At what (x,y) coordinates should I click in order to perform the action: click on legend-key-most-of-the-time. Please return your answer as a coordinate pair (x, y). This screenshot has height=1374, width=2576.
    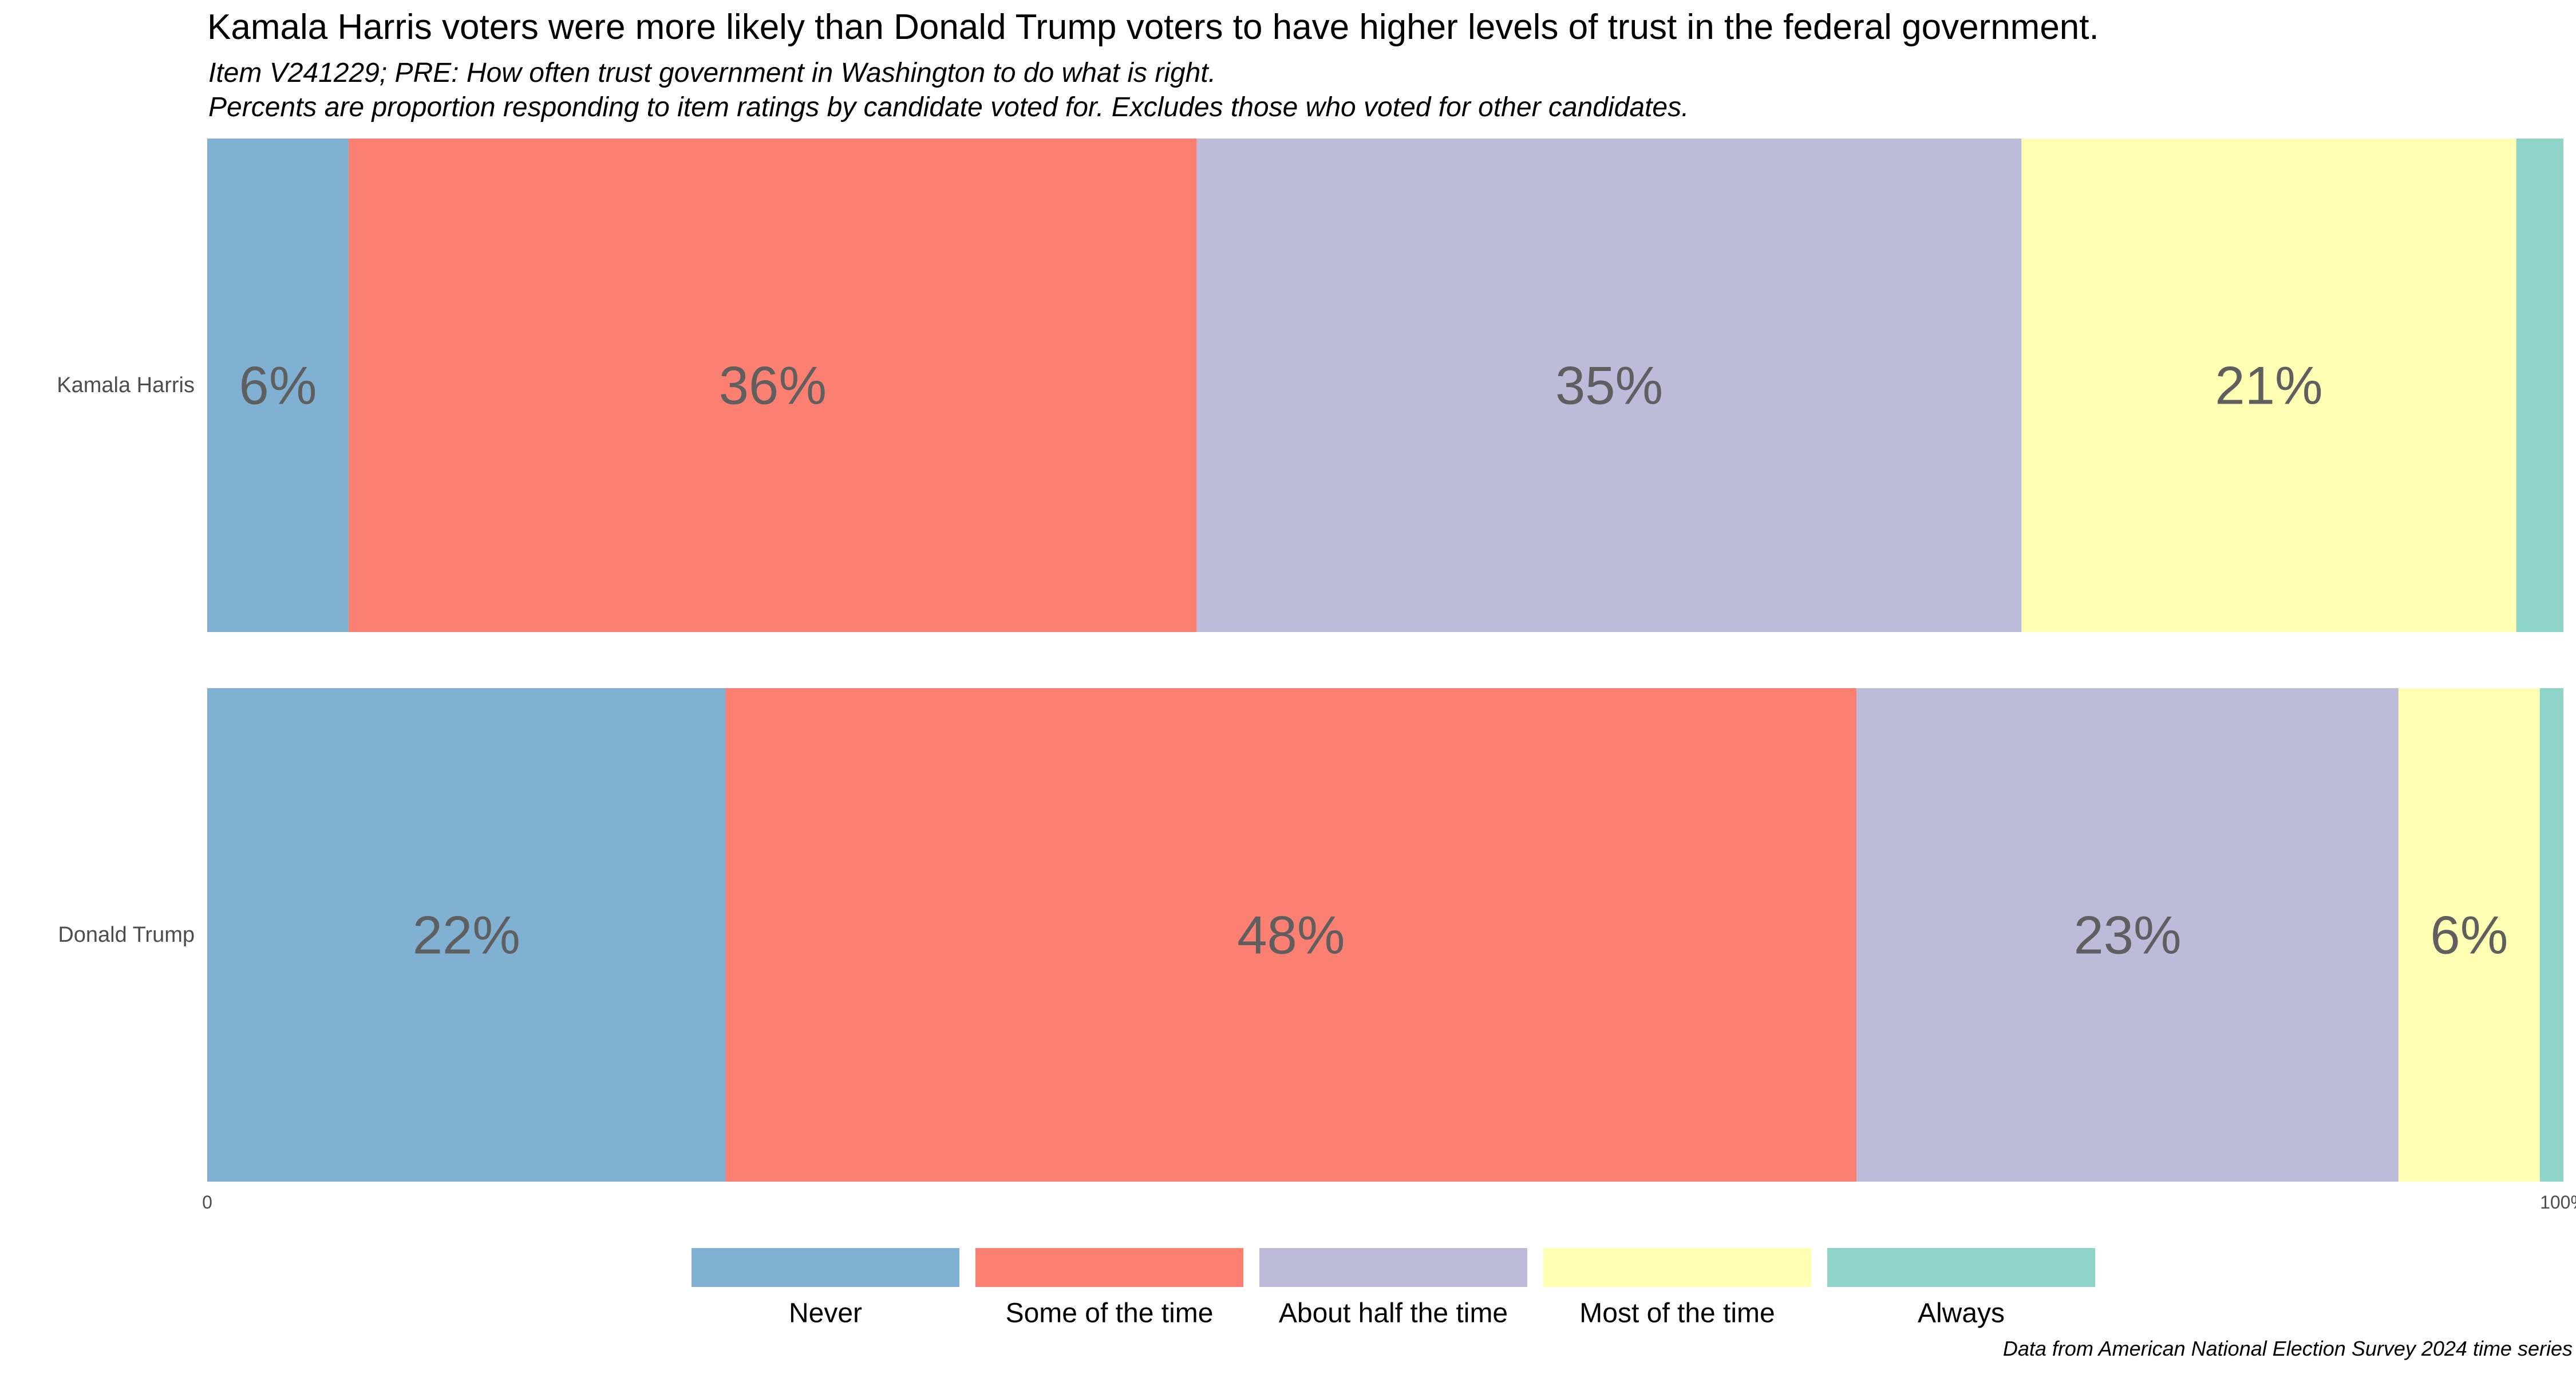
    Looking at the image, I should click on (1677, 1267).